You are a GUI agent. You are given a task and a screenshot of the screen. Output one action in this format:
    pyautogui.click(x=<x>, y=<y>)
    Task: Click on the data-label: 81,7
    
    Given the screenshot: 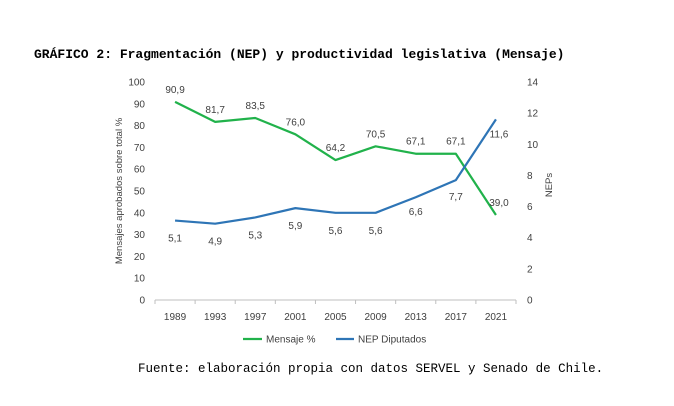 What is the action you would take?
    pyautogui.click(x=215, y=110)
    